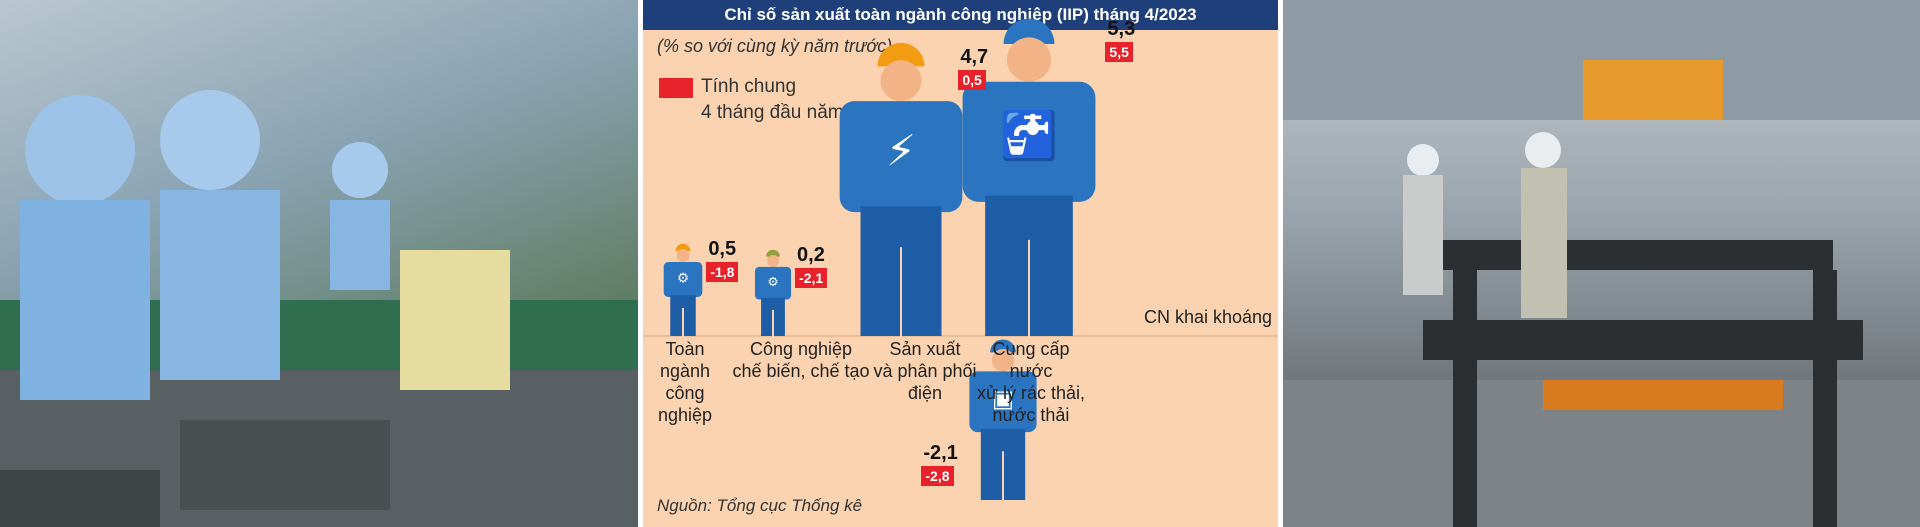  What do you see at coordinates (685, 404) in the screenshot?
I see `category-label-line: công nghiệp` at bounding box center [685, 404].